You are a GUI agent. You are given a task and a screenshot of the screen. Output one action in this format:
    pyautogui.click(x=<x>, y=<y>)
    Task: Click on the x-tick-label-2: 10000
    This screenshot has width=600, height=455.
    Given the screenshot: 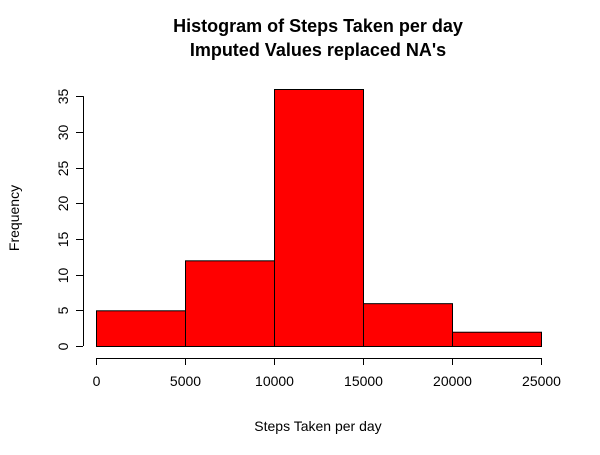 What is the action you would take?
    pyautogui.click(x=274, y=381)
    